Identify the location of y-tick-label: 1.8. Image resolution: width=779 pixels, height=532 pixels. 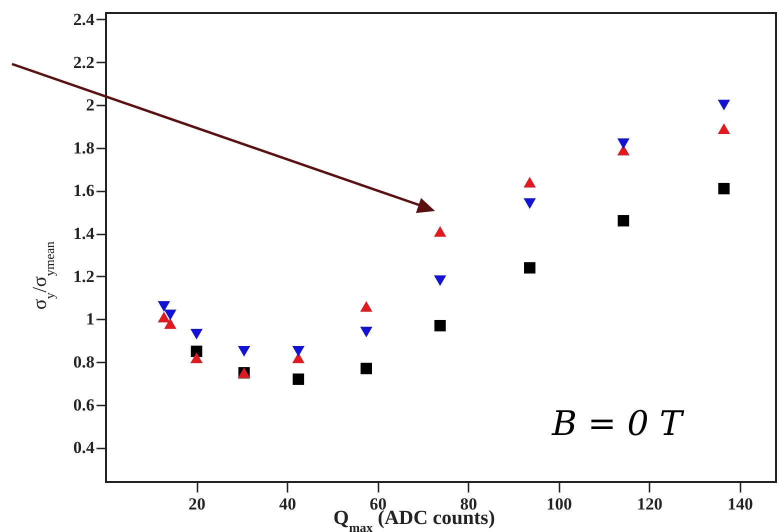
(83, 148).